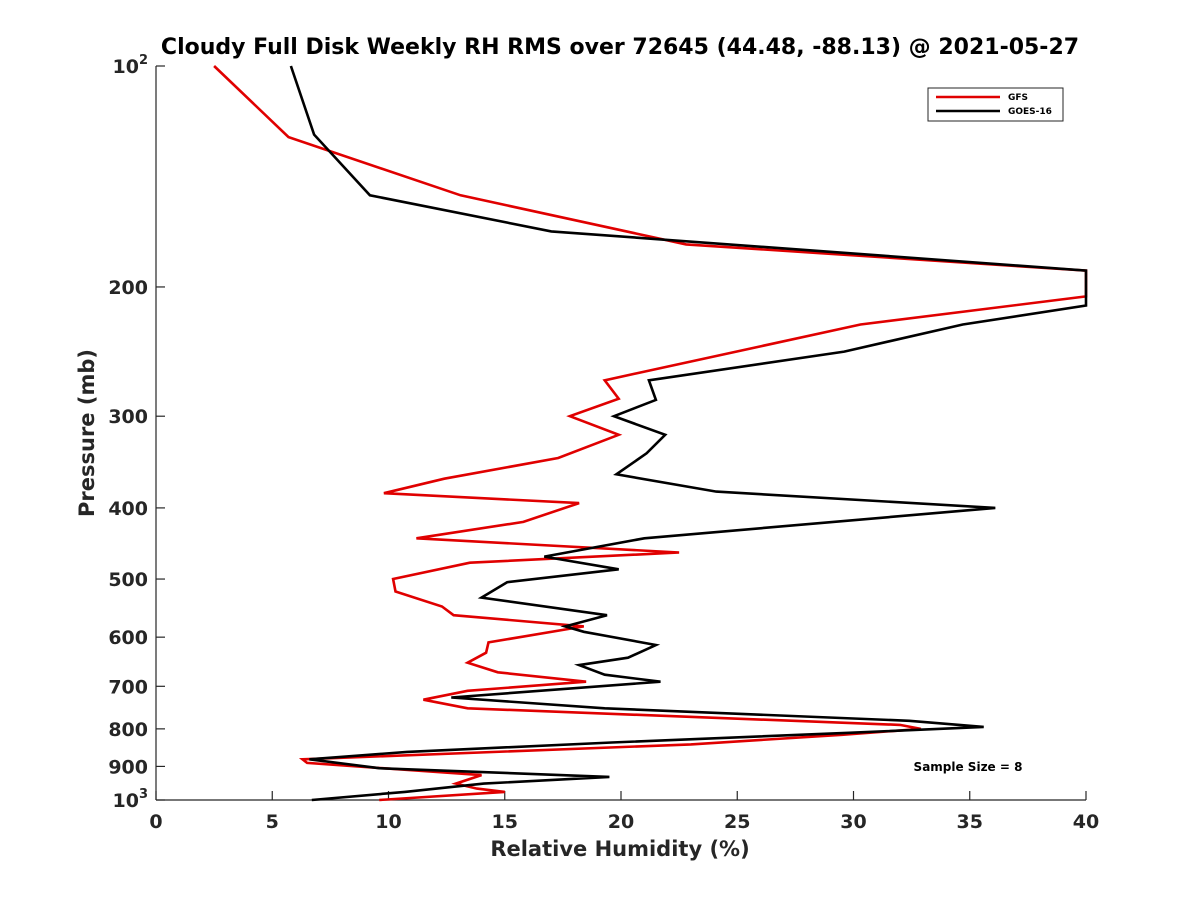  I want to click on legend: GFS GOES-16, so click(995, 104).